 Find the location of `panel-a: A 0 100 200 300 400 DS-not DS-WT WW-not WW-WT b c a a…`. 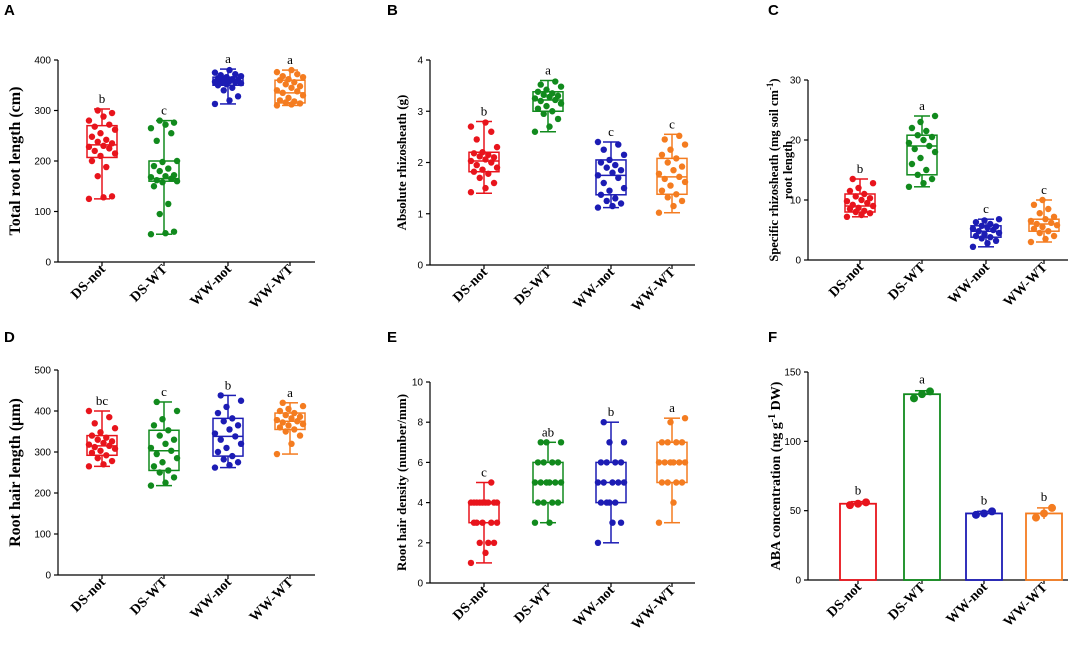

panel-a: A 0 100 200 300 400 DS-not DS-WT WW-not WW-WT b c a a… is located at coordinates (159, 157).